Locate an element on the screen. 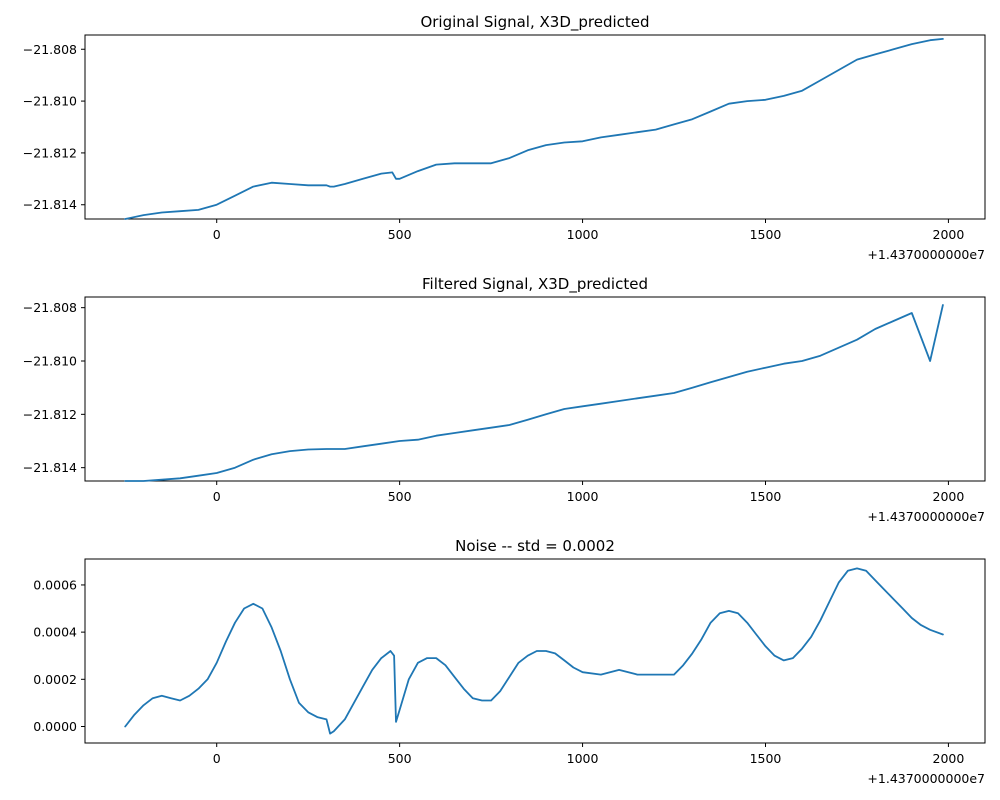 The height and width of the screenshot is (800, 1000). y-tick-label: 0.0002 is located at coordinates (55, 679).